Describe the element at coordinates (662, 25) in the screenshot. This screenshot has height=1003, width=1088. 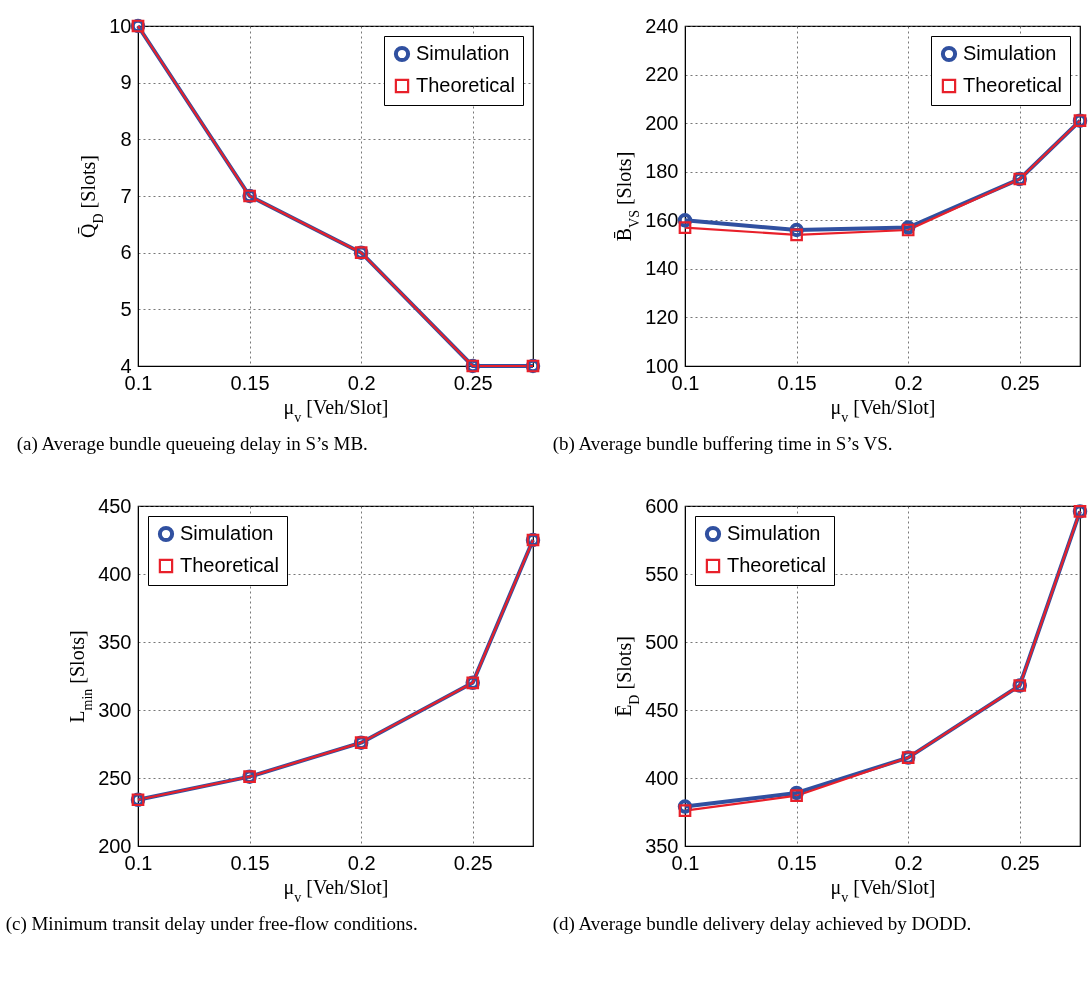
I see `y-tick-label: 240` at that location.